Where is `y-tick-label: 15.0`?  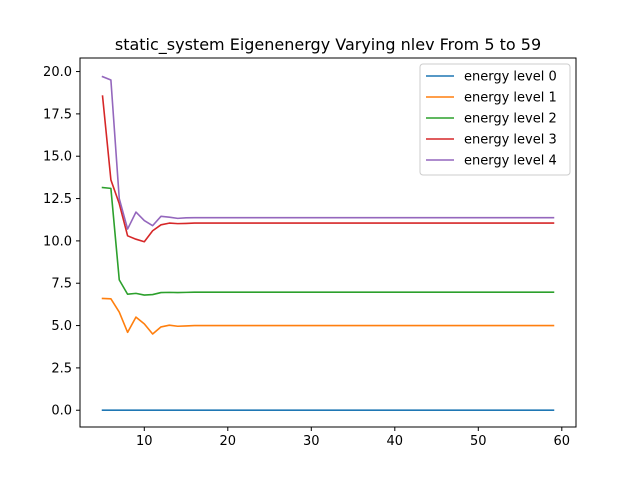
y-tick-label: 15.0 is located at coordinates (57, 157).